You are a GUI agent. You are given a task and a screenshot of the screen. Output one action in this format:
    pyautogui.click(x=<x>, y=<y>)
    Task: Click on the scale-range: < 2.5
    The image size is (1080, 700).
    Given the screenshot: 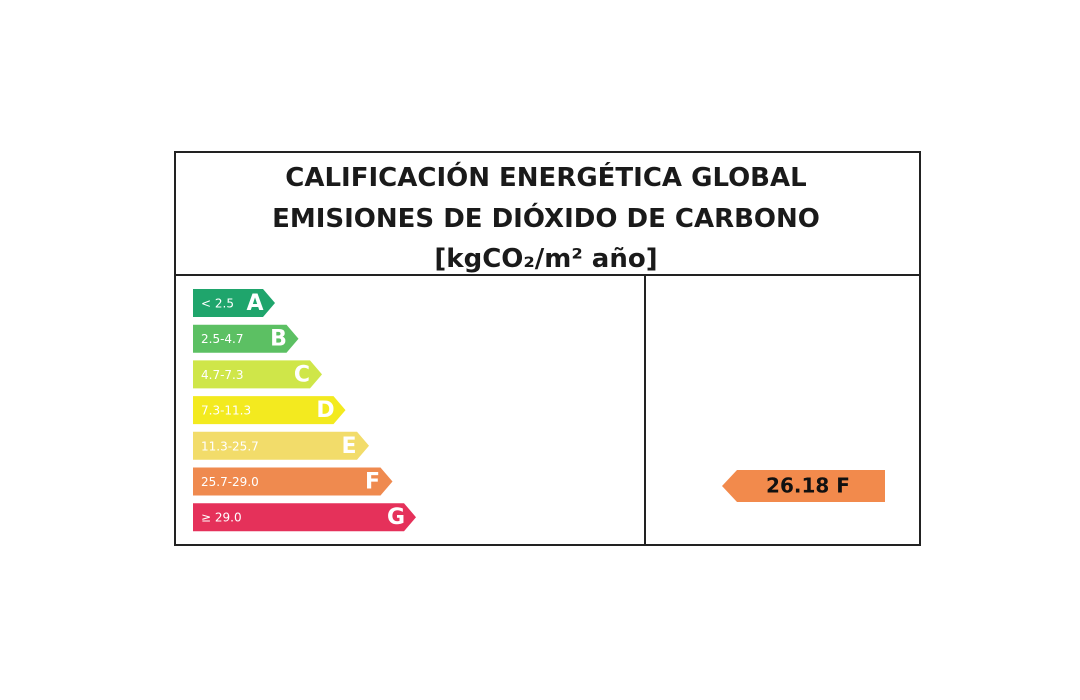 What is the action you would take?
    pyautogui.click(x=217, y=304)
    